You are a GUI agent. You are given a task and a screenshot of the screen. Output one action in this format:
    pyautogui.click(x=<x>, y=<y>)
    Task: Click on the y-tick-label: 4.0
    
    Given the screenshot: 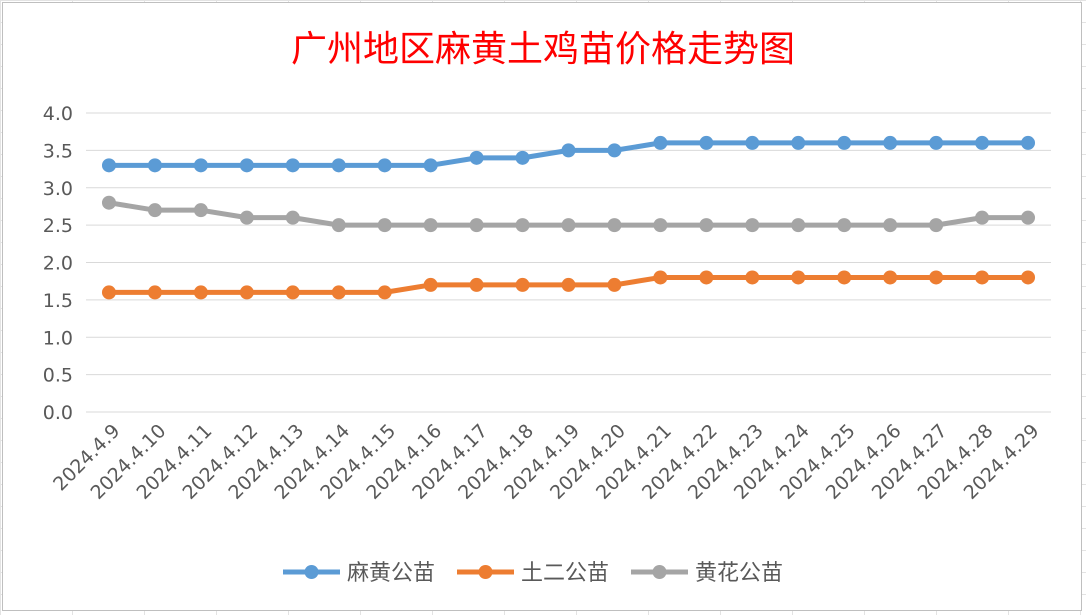 What is the action you would take?
    pyautogui.click(x=58, y=114)
    